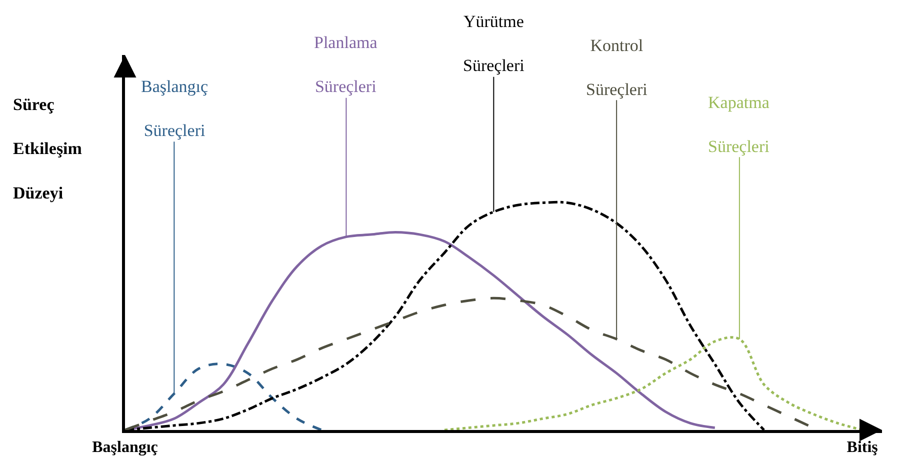 This screenshot has height=468, width=904. Describe the element at coordinates (617, 68) in the screenshot. I see `text: Kontrol Süreçleri` at that location.